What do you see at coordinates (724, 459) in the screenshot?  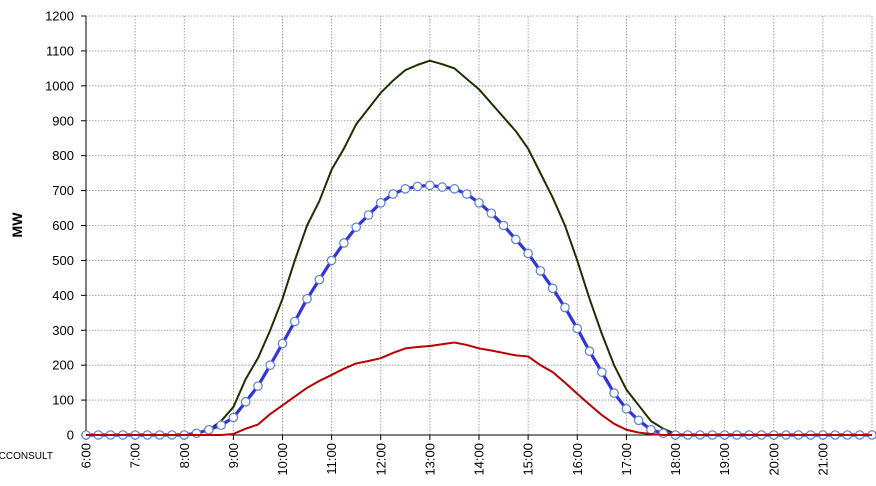 I see `x-tick-label: 19:00` at bounding box center [724, 459].